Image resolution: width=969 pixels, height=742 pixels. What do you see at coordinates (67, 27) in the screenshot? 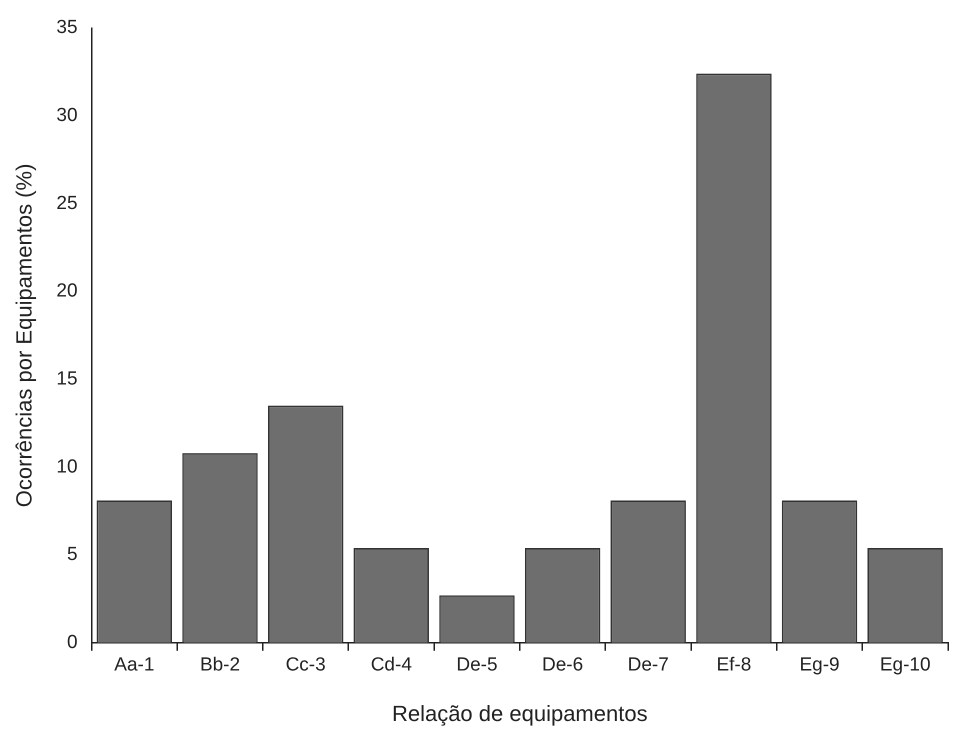
I see `y-tick-label: 35` at bounding box center [67, 27].